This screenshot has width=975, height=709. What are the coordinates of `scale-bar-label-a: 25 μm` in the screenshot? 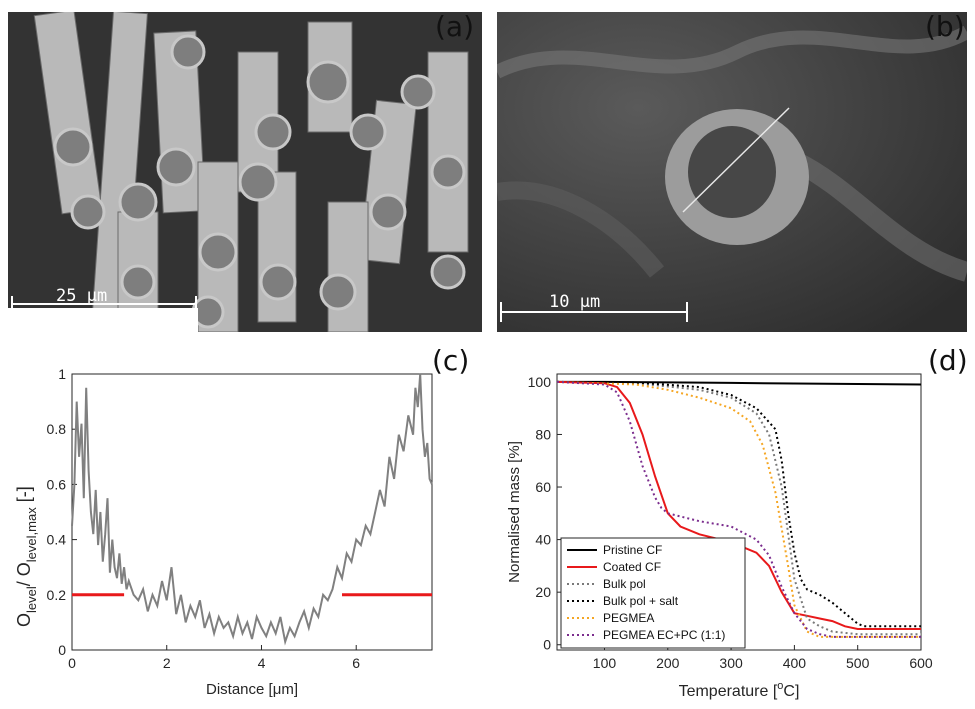 It's located at (82, 296).